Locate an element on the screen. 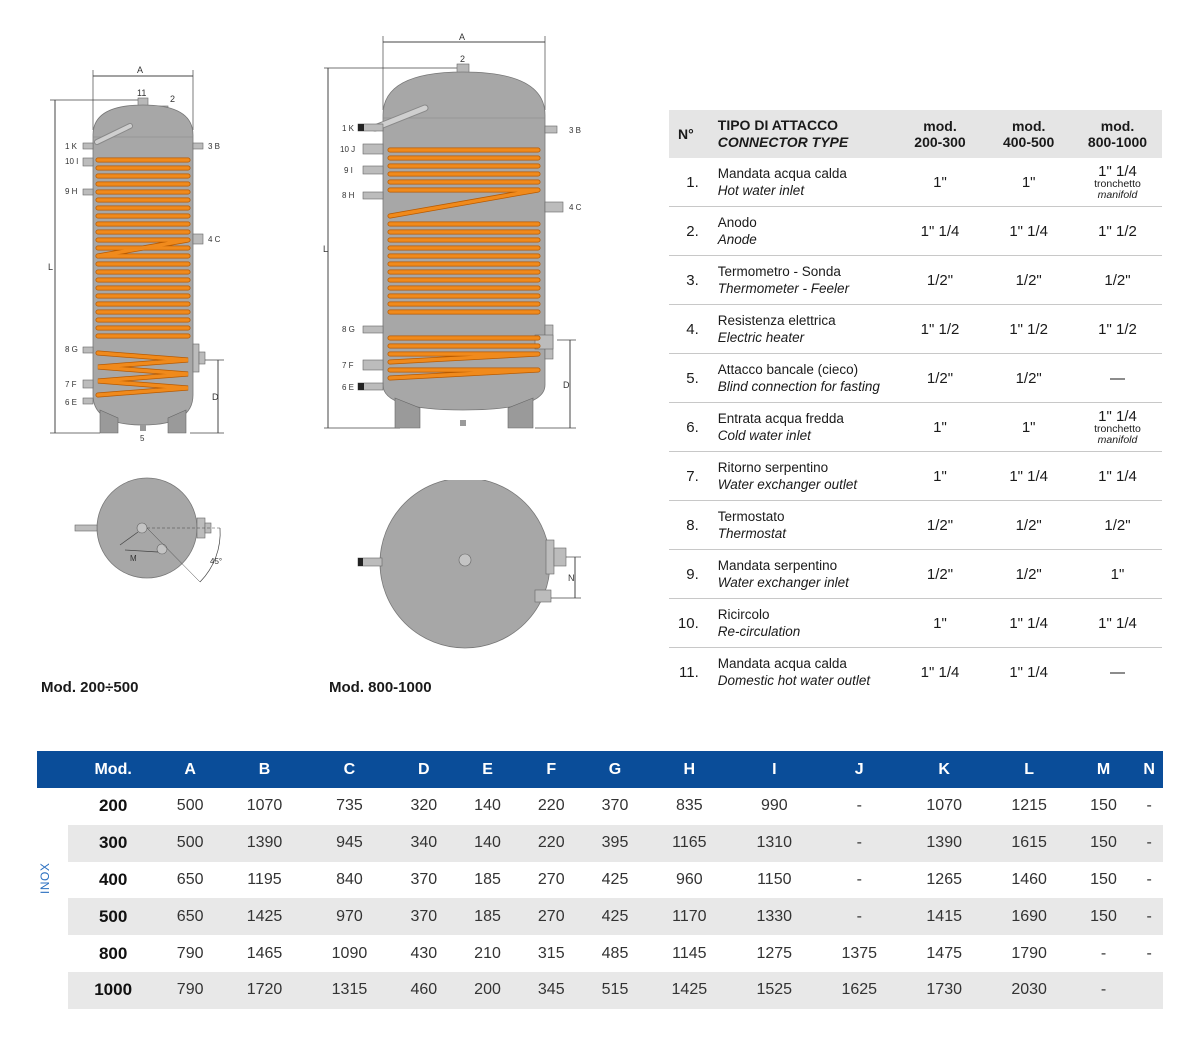 The width and height of the screenshot is (1200, 1042). dim-cell-value: 460 is located at coordinates (423, 990).